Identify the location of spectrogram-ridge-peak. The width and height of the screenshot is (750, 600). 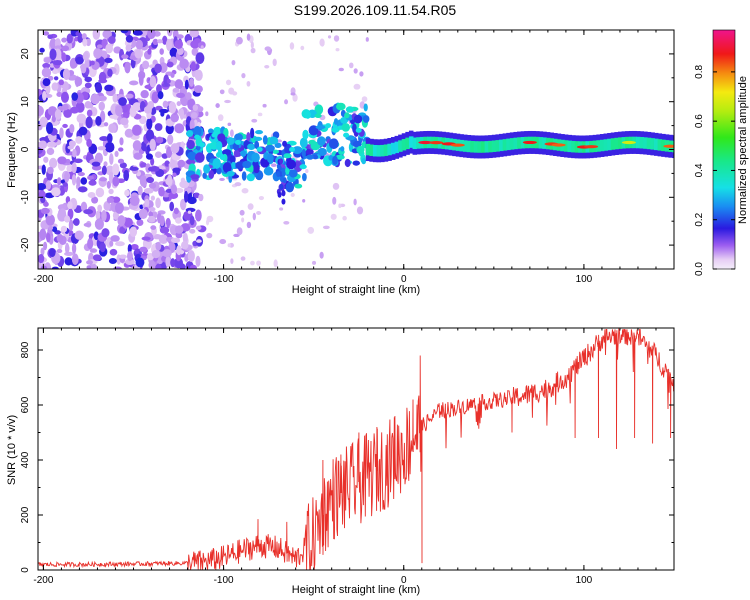
(457, 145).